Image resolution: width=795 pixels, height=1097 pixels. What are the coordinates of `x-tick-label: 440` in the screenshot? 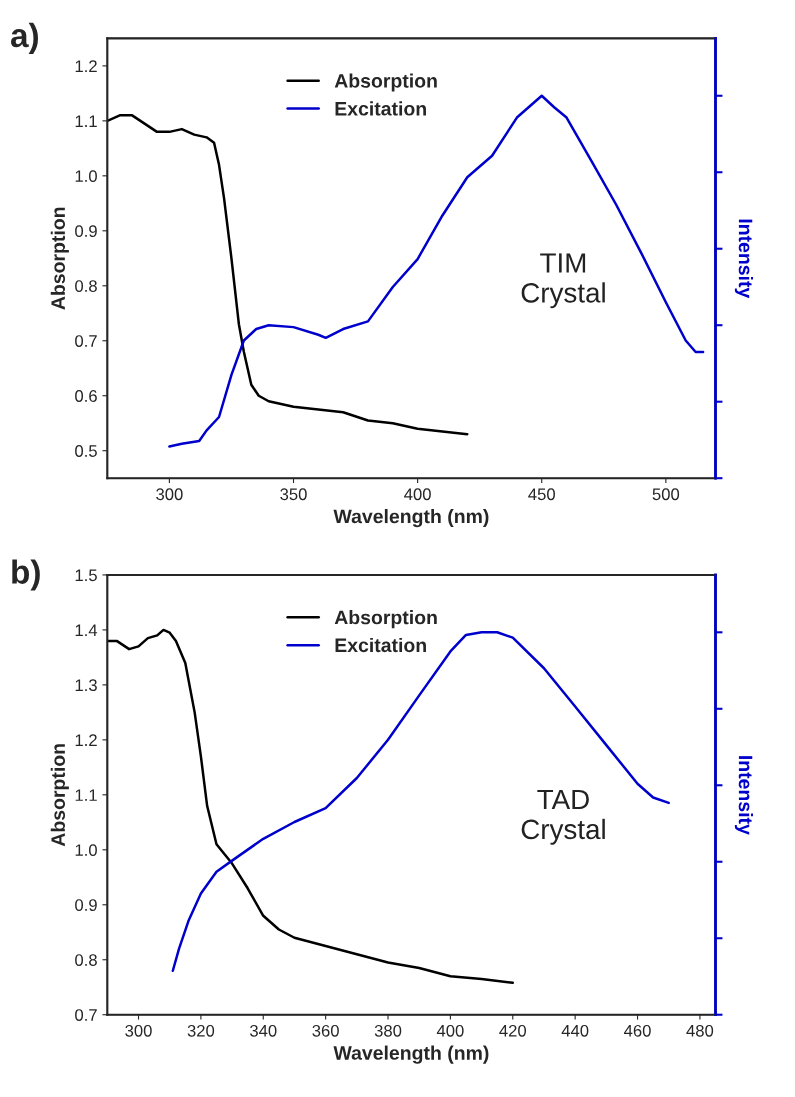 It's located at (575, 1030).